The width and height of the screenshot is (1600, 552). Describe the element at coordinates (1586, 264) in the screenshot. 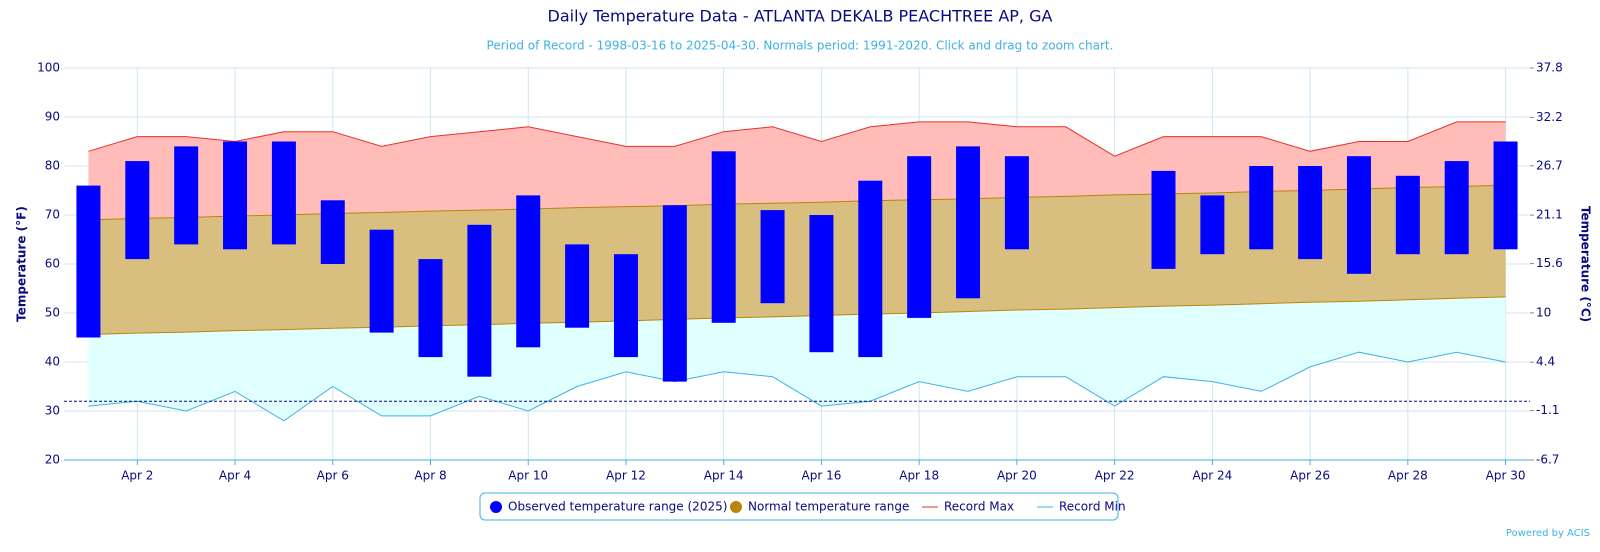

I see `y2-axis-title: Temperature (°C)` at that location.